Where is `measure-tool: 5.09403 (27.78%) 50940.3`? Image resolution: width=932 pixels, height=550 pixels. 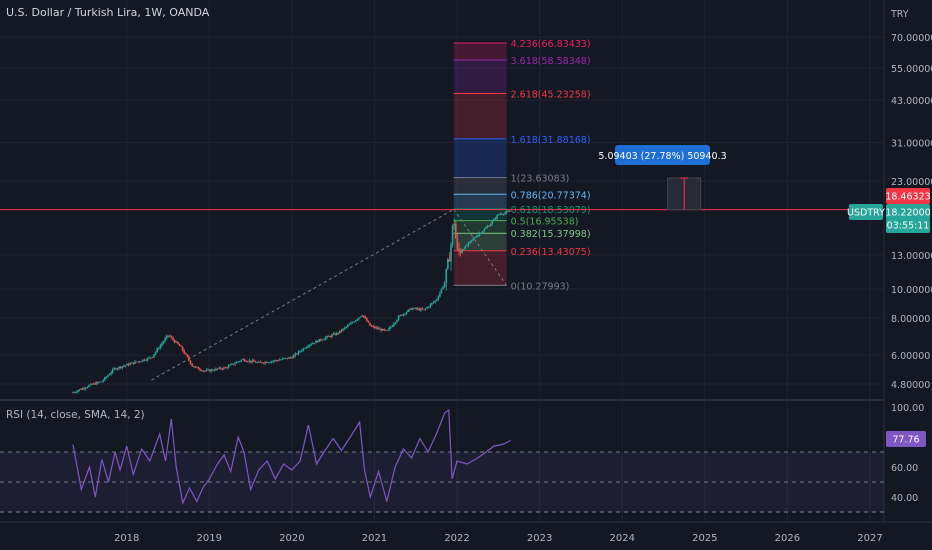
measure-tool: 5.09403 (27.78%) 50940.3 is located at coordinates (662, 178).